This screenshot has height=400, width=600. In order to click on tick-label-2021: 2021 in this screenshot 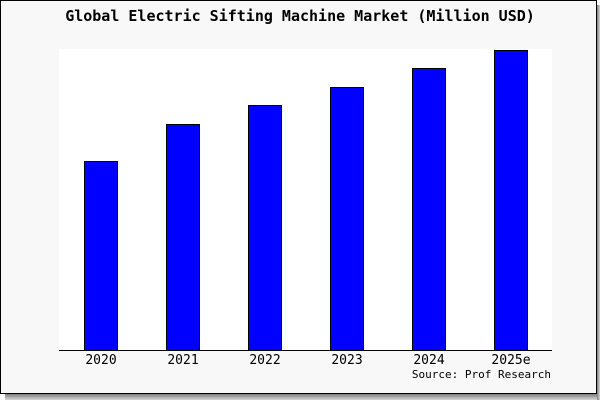, I will do `click(183, 360)`.